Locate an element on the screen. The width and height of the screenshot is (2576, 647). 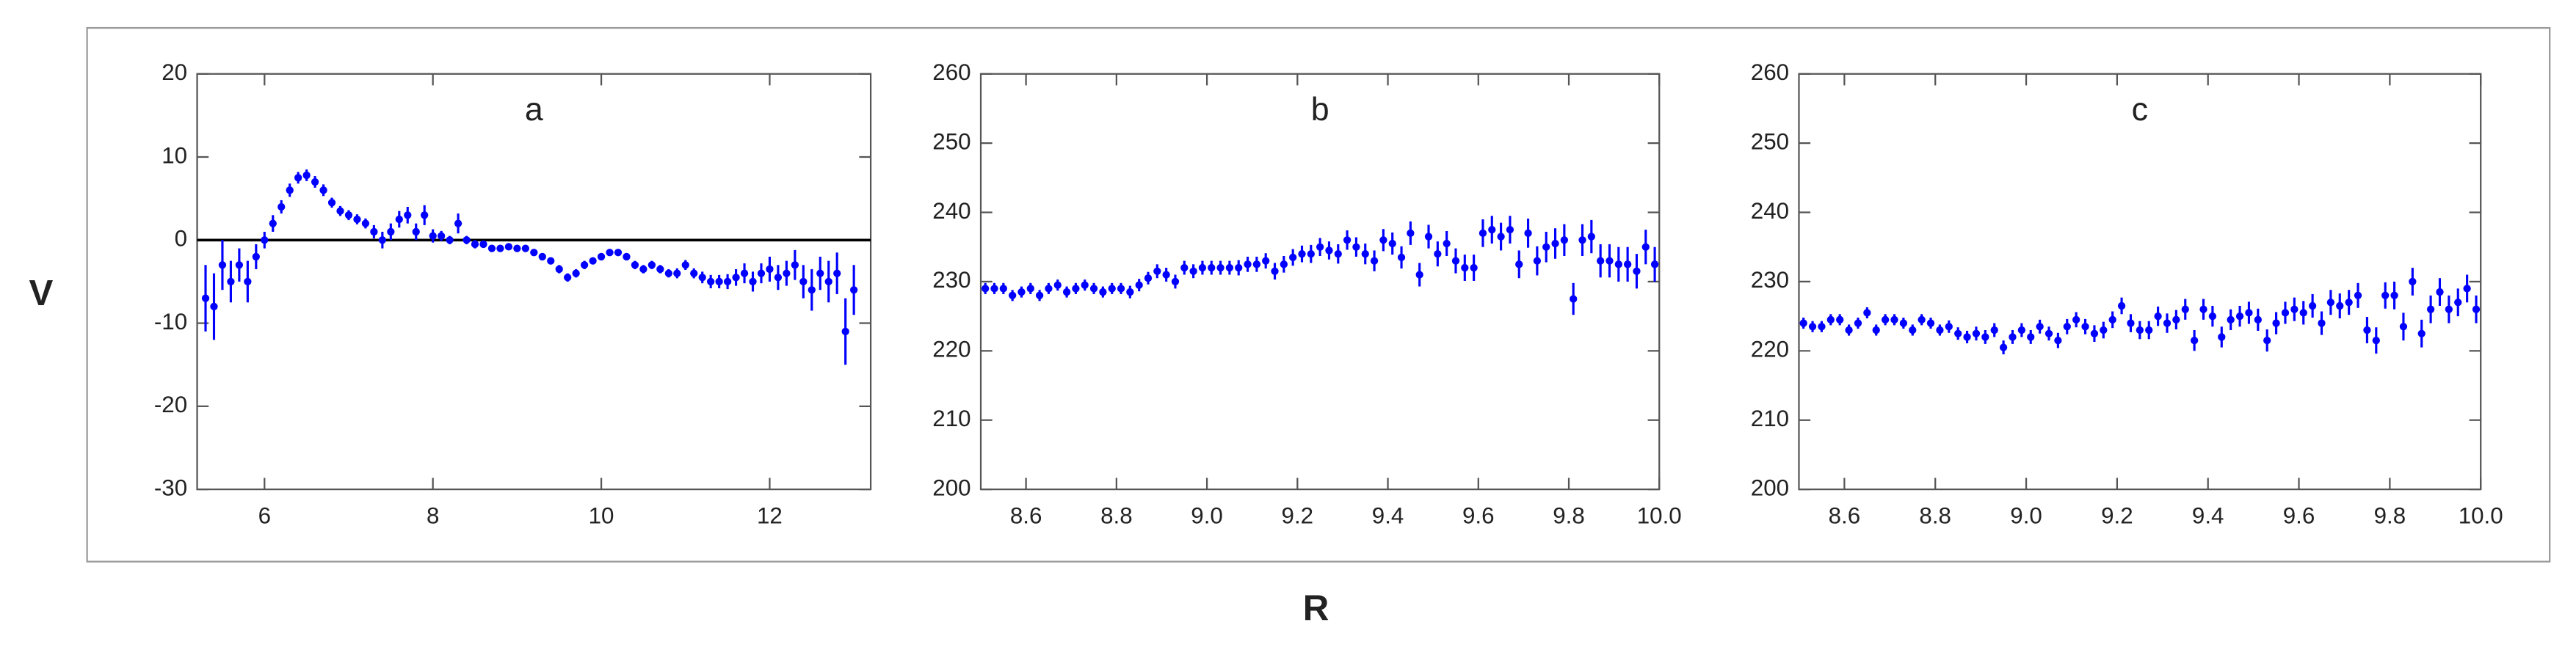
y-tick-label: 260 is located at coordinates (951, 72).